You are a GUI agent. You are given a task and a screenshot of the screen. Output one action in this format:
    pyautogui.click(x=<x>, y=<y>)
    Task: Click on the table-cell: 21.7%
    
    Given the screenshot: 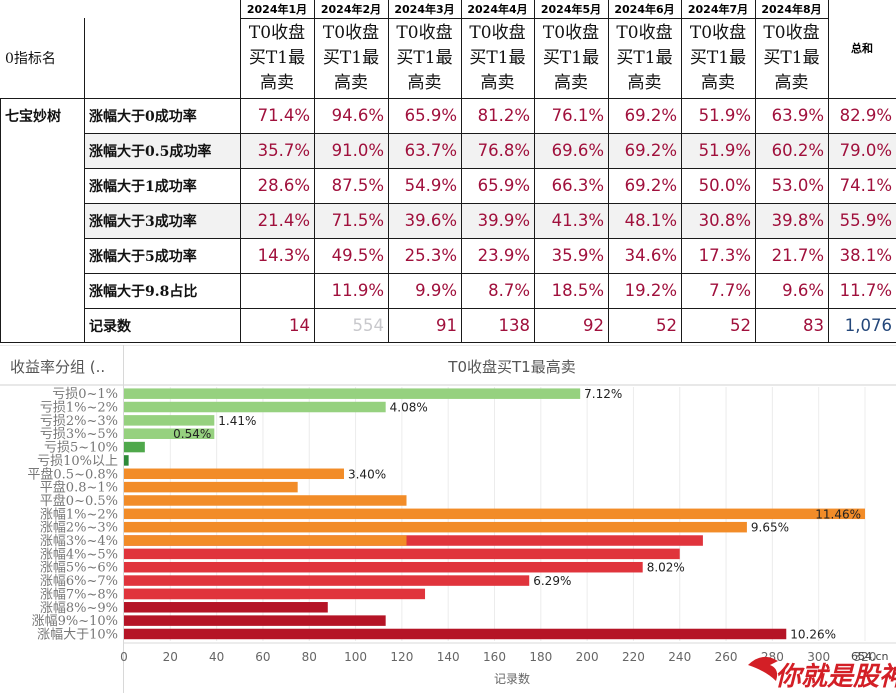 What is the action you would take?
    pyautogui.click(x=797, y=255)
    